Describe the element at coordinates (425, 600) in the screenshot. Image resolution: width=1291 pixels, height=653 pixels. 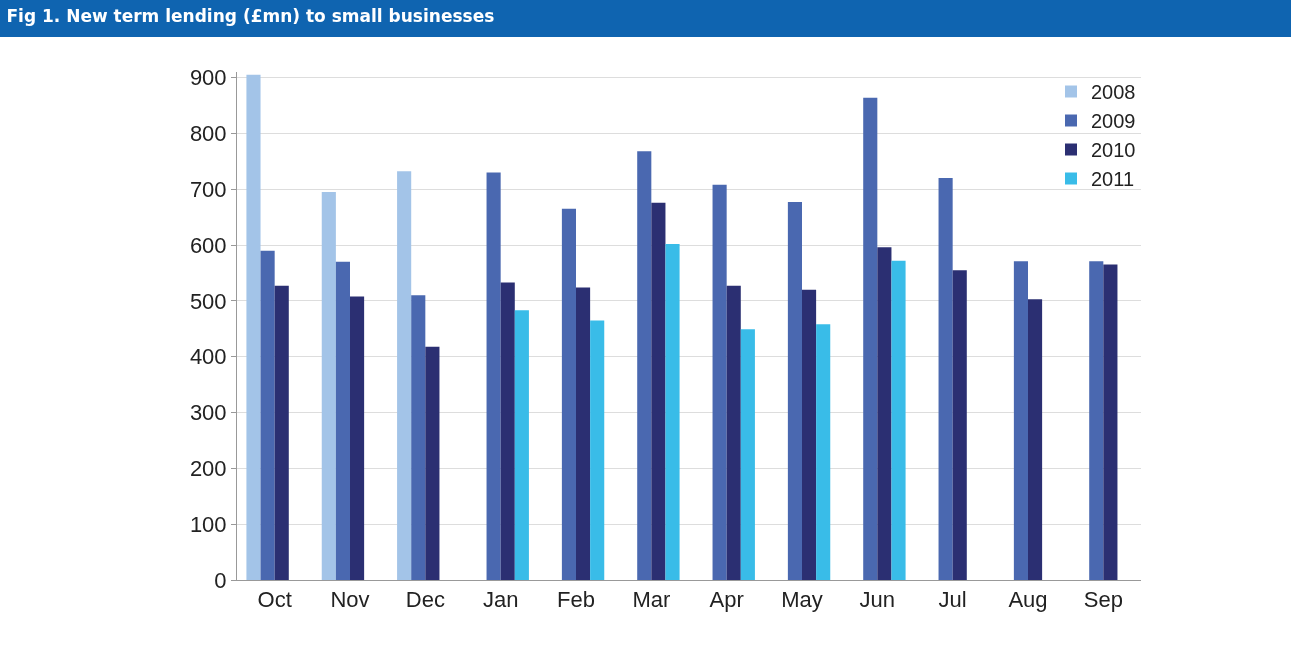
I see `x-tick-label: Dec` at that location.